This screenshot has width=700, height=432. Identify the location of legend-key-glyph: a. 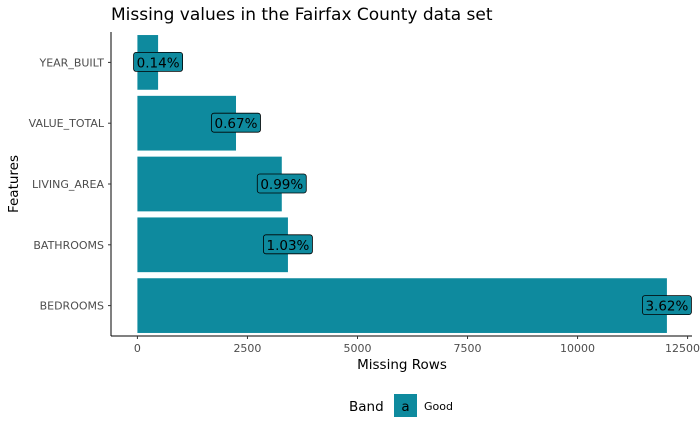
(405, 407).